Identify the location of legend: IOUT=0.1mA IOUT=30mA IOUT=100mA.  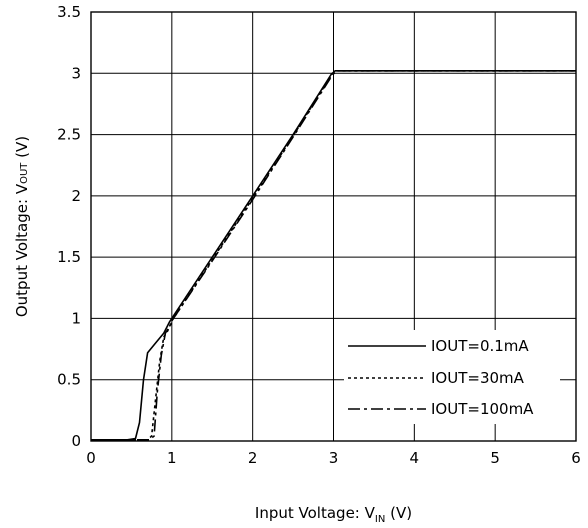
(452, 377).